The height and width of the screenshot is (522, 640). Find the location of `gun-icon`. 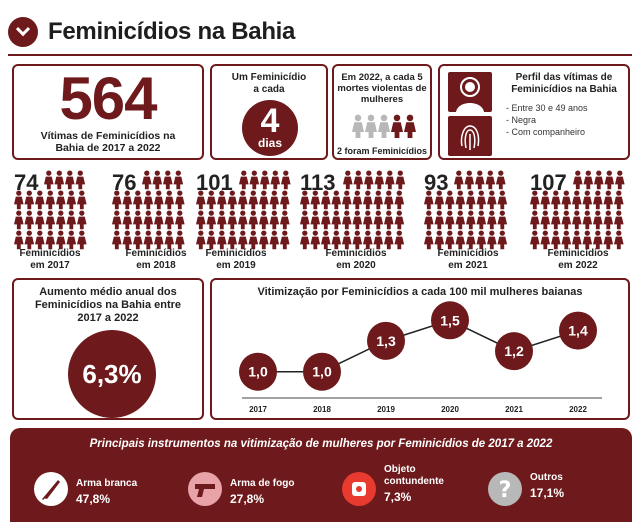

gun-icon is located at coordinates (205, 489).